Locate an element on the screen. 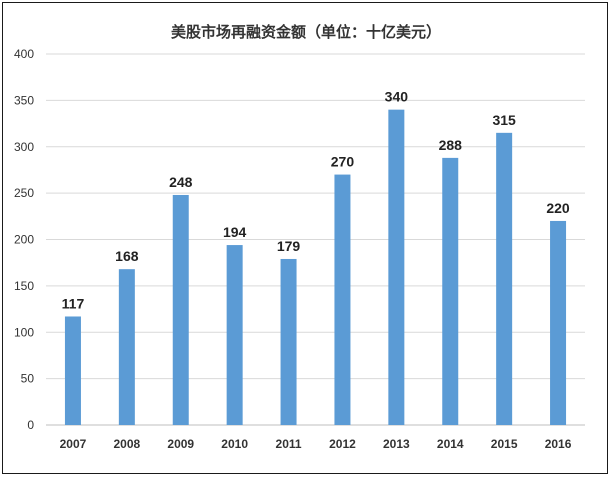  x-axis-ticks: 2007 2008 2009 2010 2011 2012 2013 2014 2015 2016 is located at coordinates (316, 444).